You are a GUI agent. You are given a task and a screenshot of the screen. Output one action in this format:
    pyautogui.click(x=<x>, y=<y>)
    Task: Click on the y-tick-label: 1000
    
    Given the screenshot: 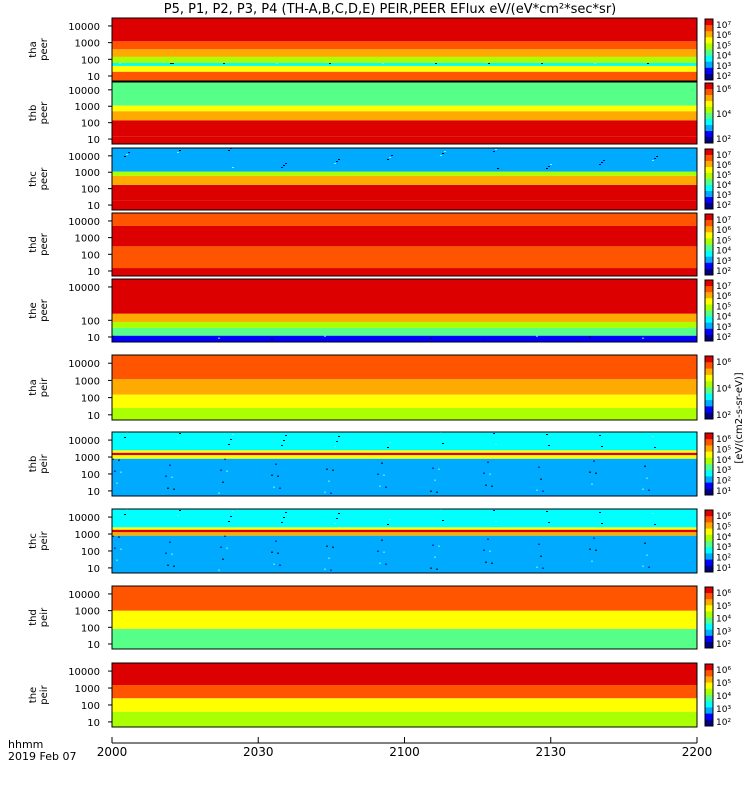 What is the action you would take?
    pyautogui.click(x=87, y=535)
    